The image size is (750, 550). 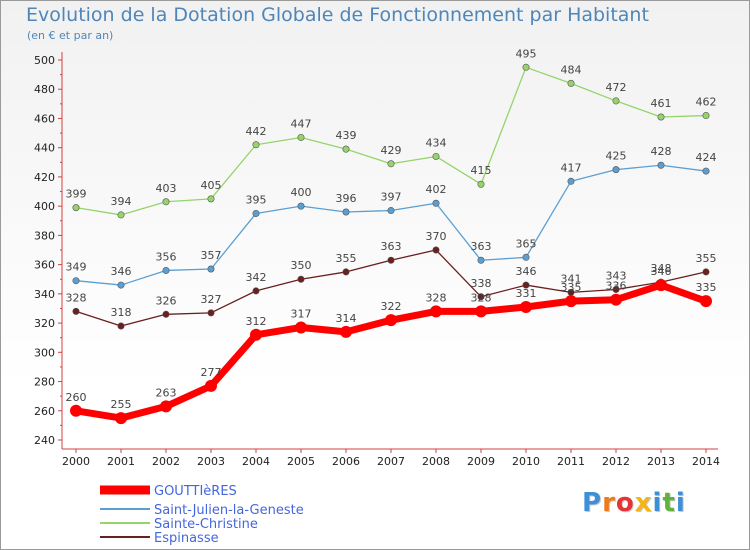 What do you see at coordinates (436, 142) in the screenshot?
I see `data-label-sainte-christine: 434` at bounding box center [436, 142].